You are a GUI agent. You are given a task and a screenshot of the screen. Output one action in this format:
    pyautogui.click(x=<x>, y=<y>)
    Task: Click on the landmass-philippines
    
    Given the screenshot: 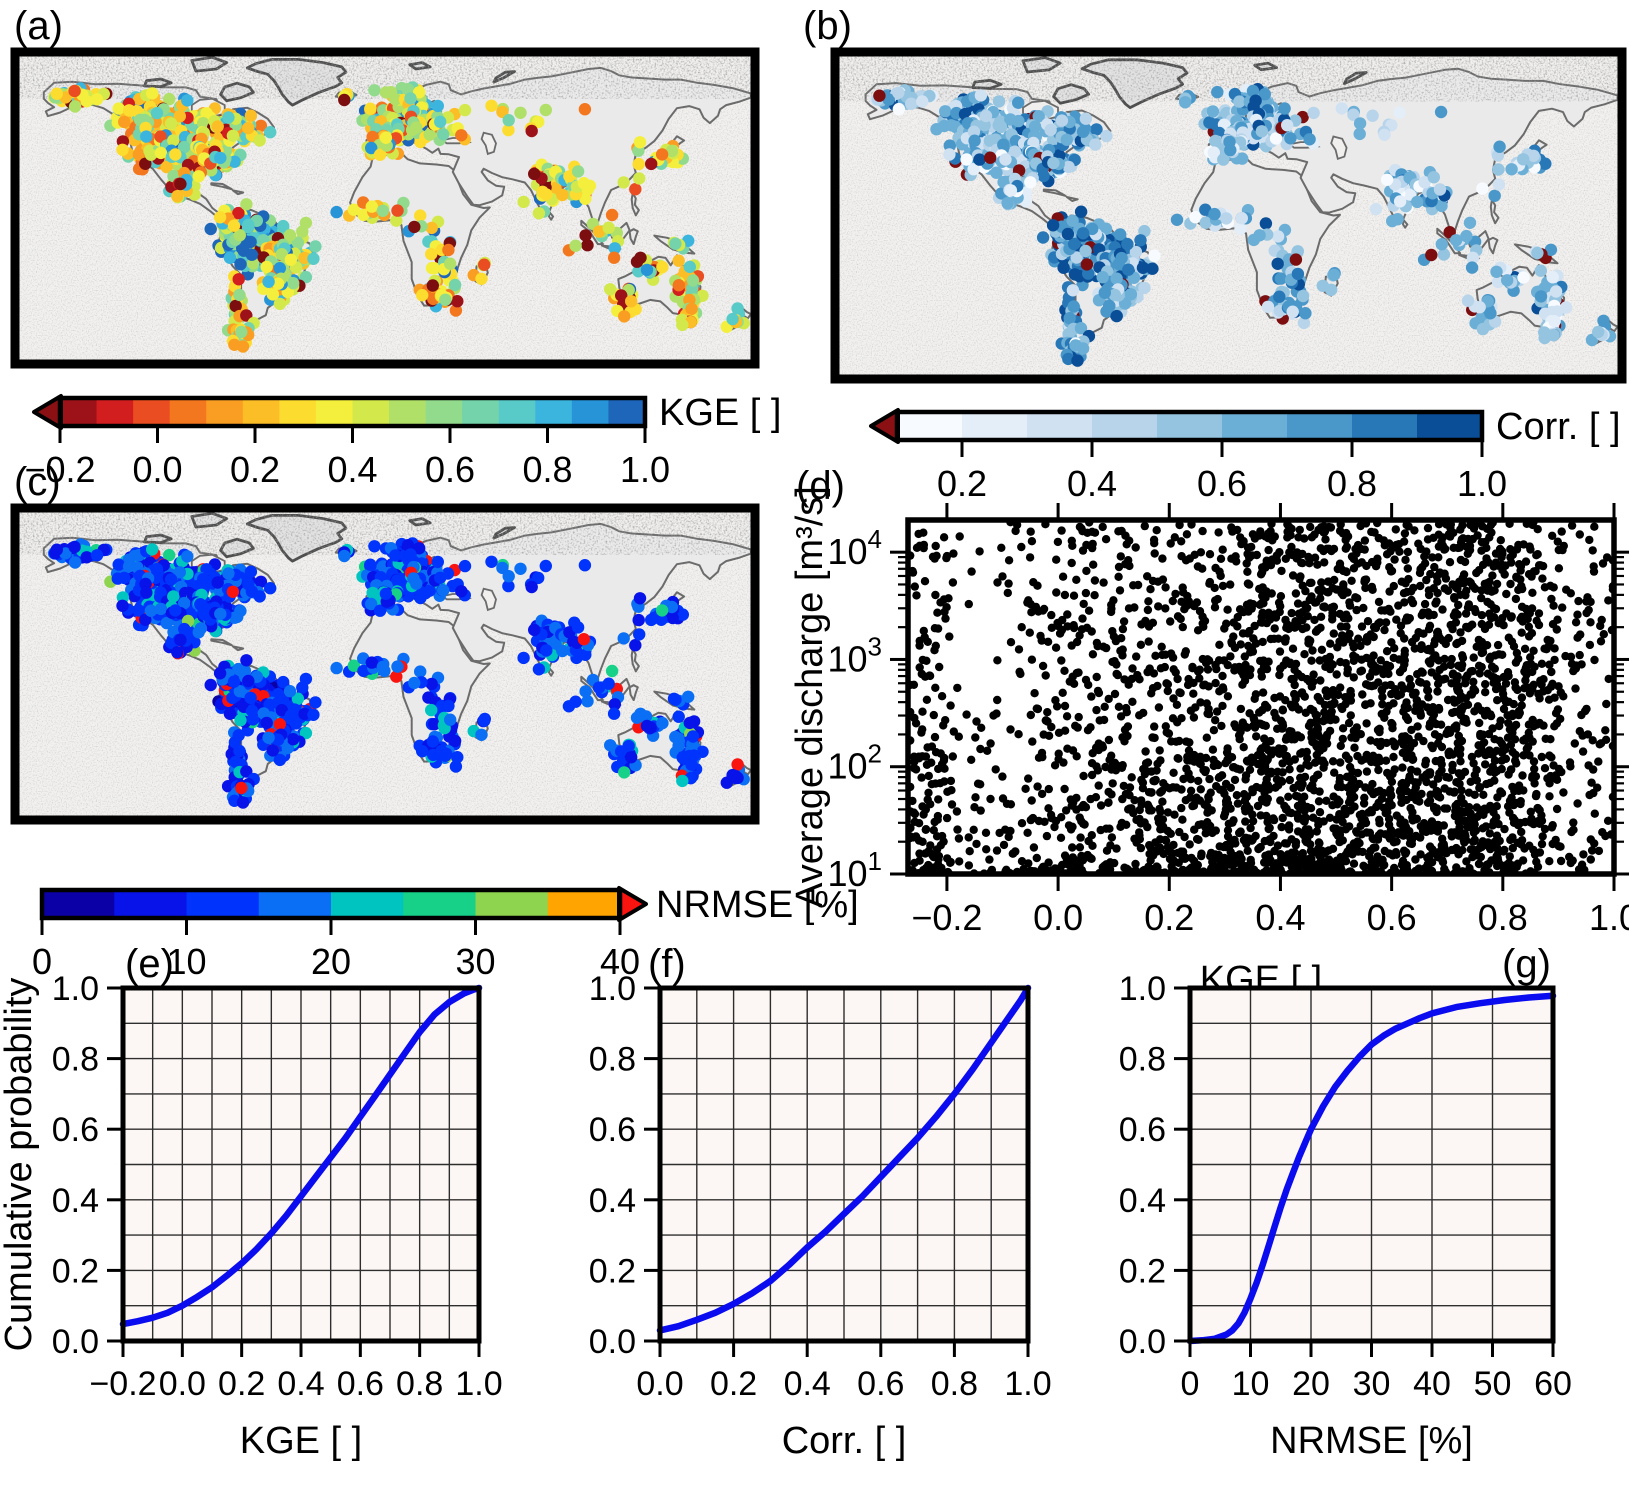 What is the action you would take?
    pyautogui.click(x=1494, y=211)
    